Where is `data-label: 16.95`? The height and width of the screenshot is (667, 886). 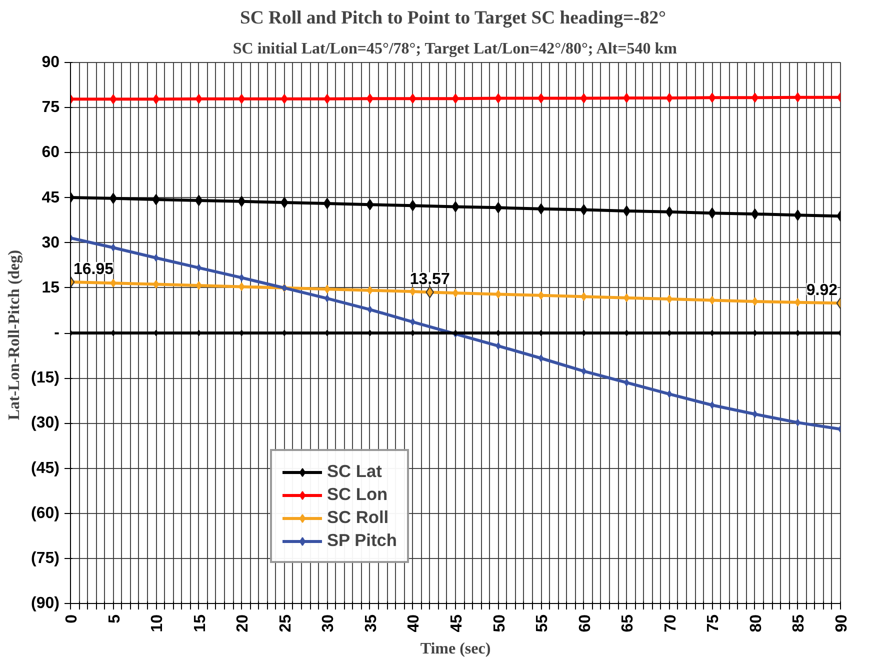 data-label: 16.95 is located at coordinates (94, 269).